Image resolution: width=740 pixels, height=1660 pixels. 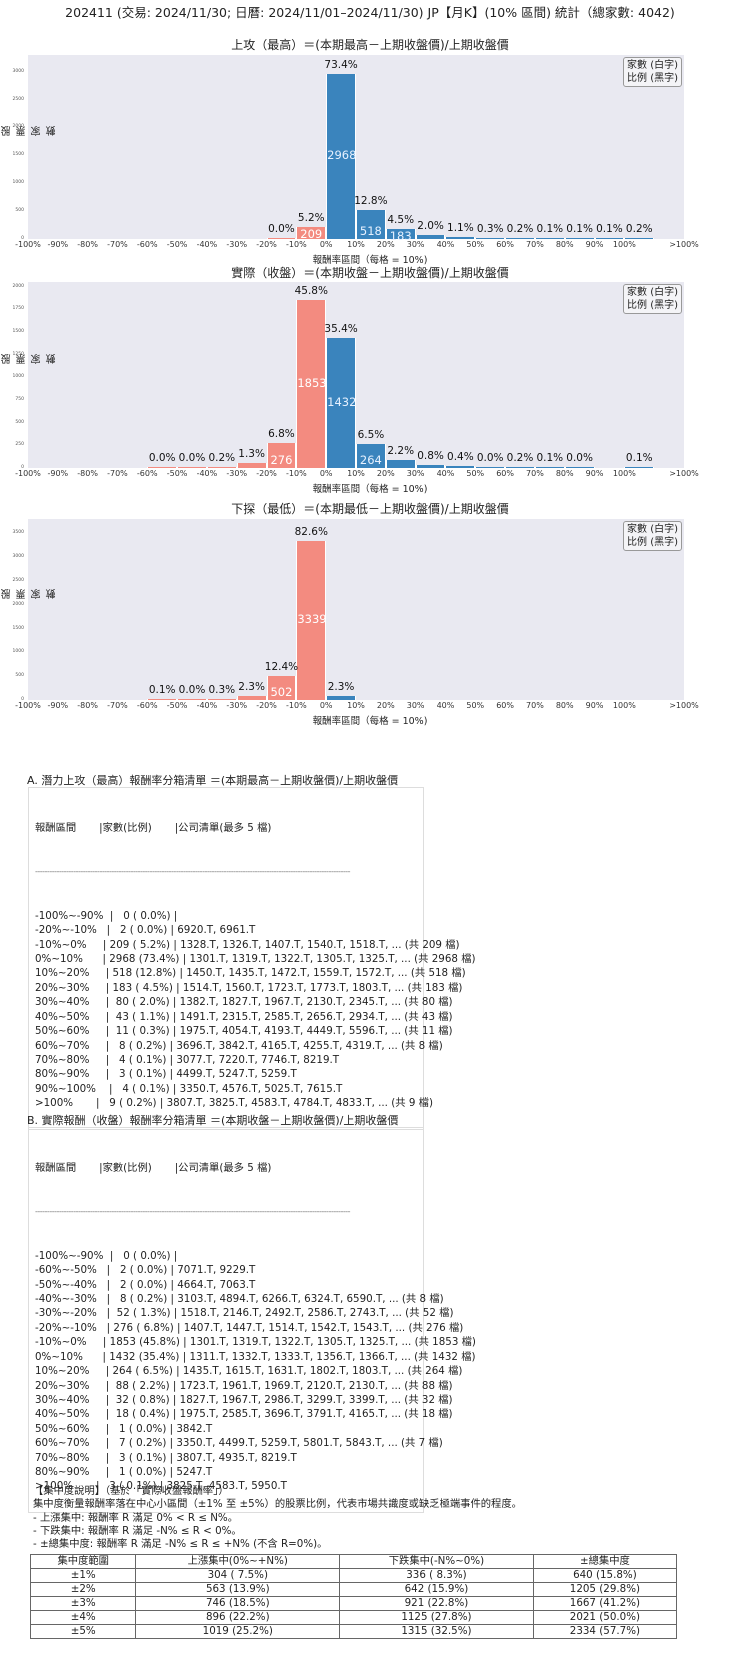 I want to click on cell: 563 (13.9%), so click(x=238, y=1589).